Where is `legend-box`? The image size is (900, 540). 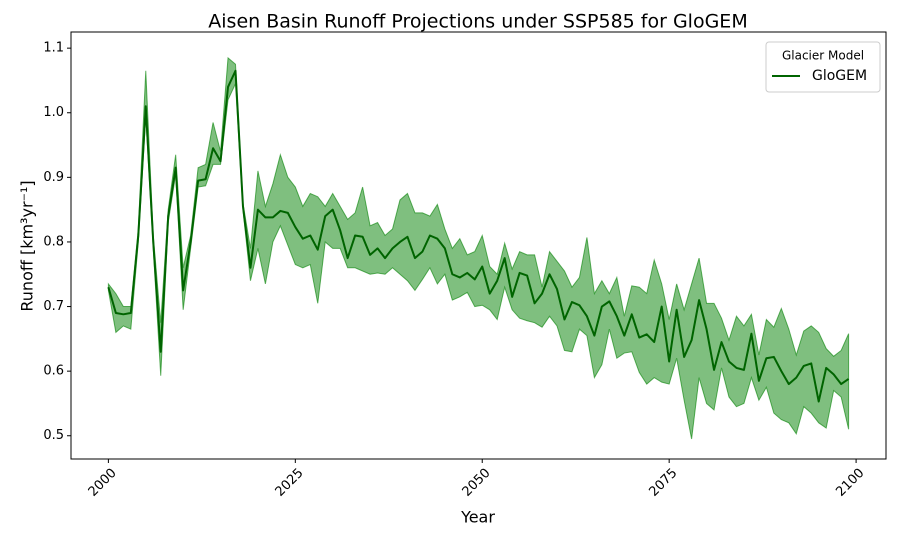
legend-box is located at coordinates (823, 67).